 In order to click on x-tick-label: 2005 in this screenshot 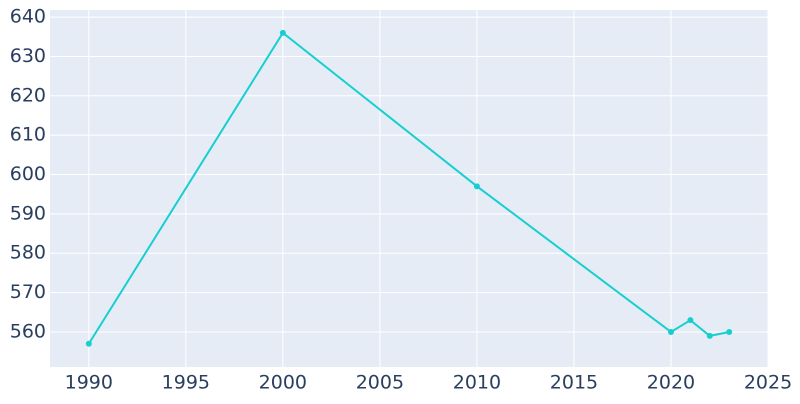, I will do `click(380, 383)`.